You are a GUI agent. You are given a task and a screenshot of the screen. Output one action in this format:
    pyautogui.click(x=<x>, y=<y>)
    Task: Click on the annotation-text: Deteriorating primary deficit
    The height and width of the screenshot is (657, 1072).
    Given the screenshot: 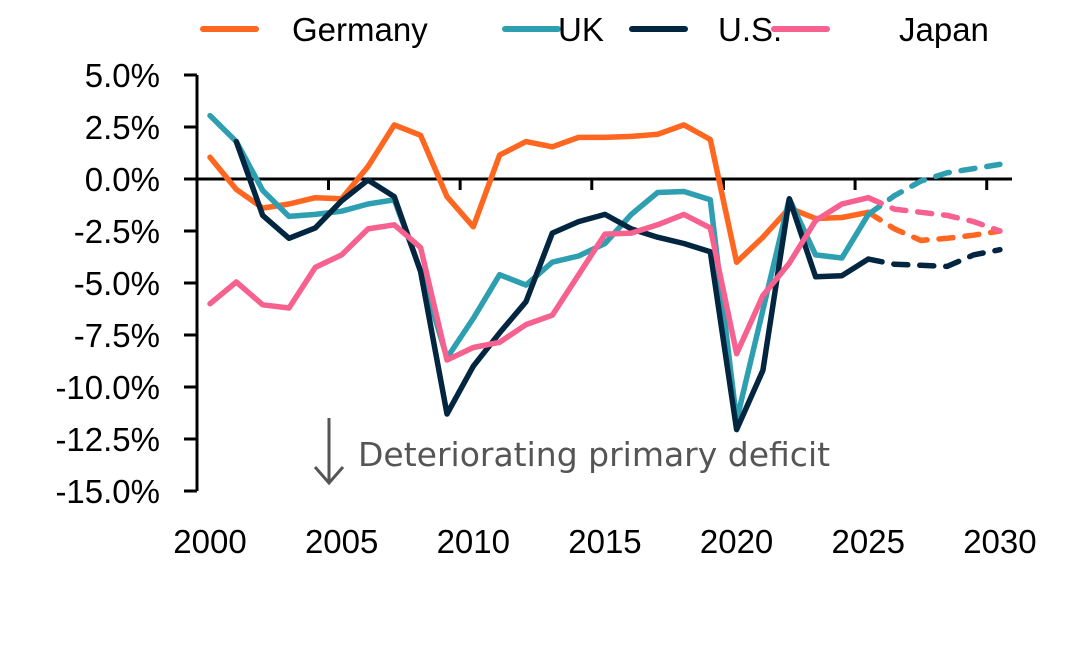 What is the action you would take?
    pyautogui.click(x=594, y=454)
    